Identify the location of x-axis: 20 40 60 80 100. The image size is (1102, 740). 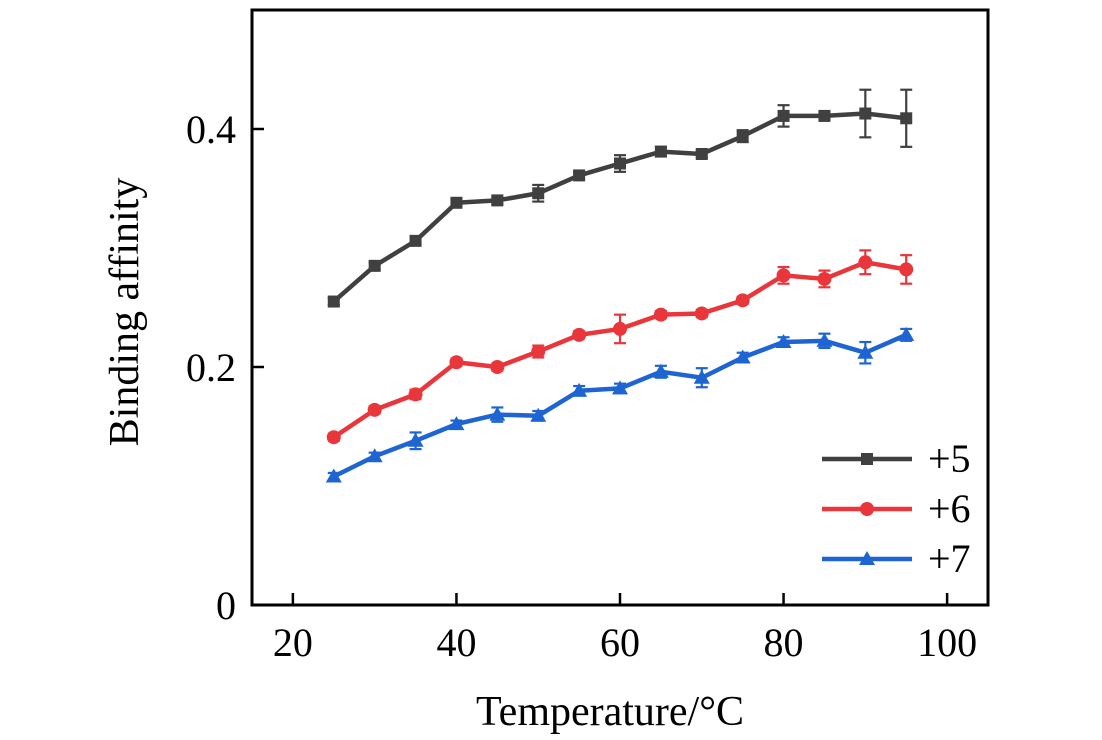
(625, 629).